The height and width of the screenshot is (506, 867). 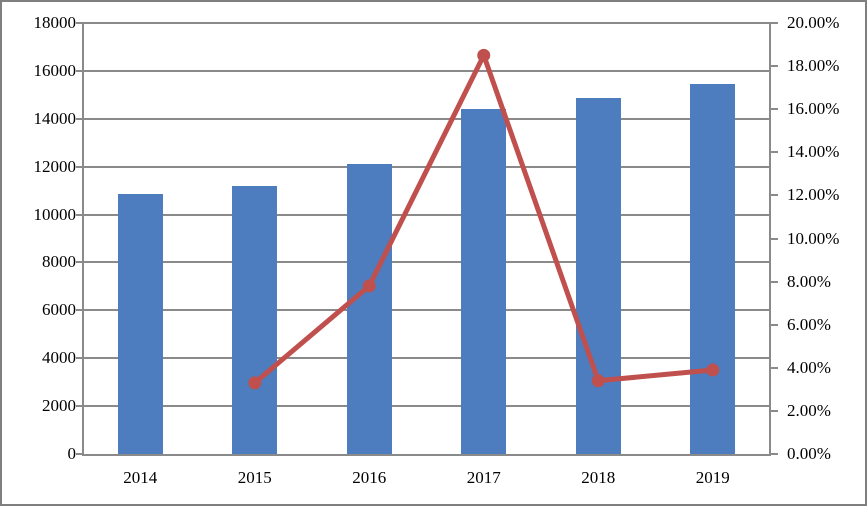 What do you see at coordinates (813, 66) in the screenshot?
I see `y-axis-right-label: 18.00%` at bounding box center [813, 66].